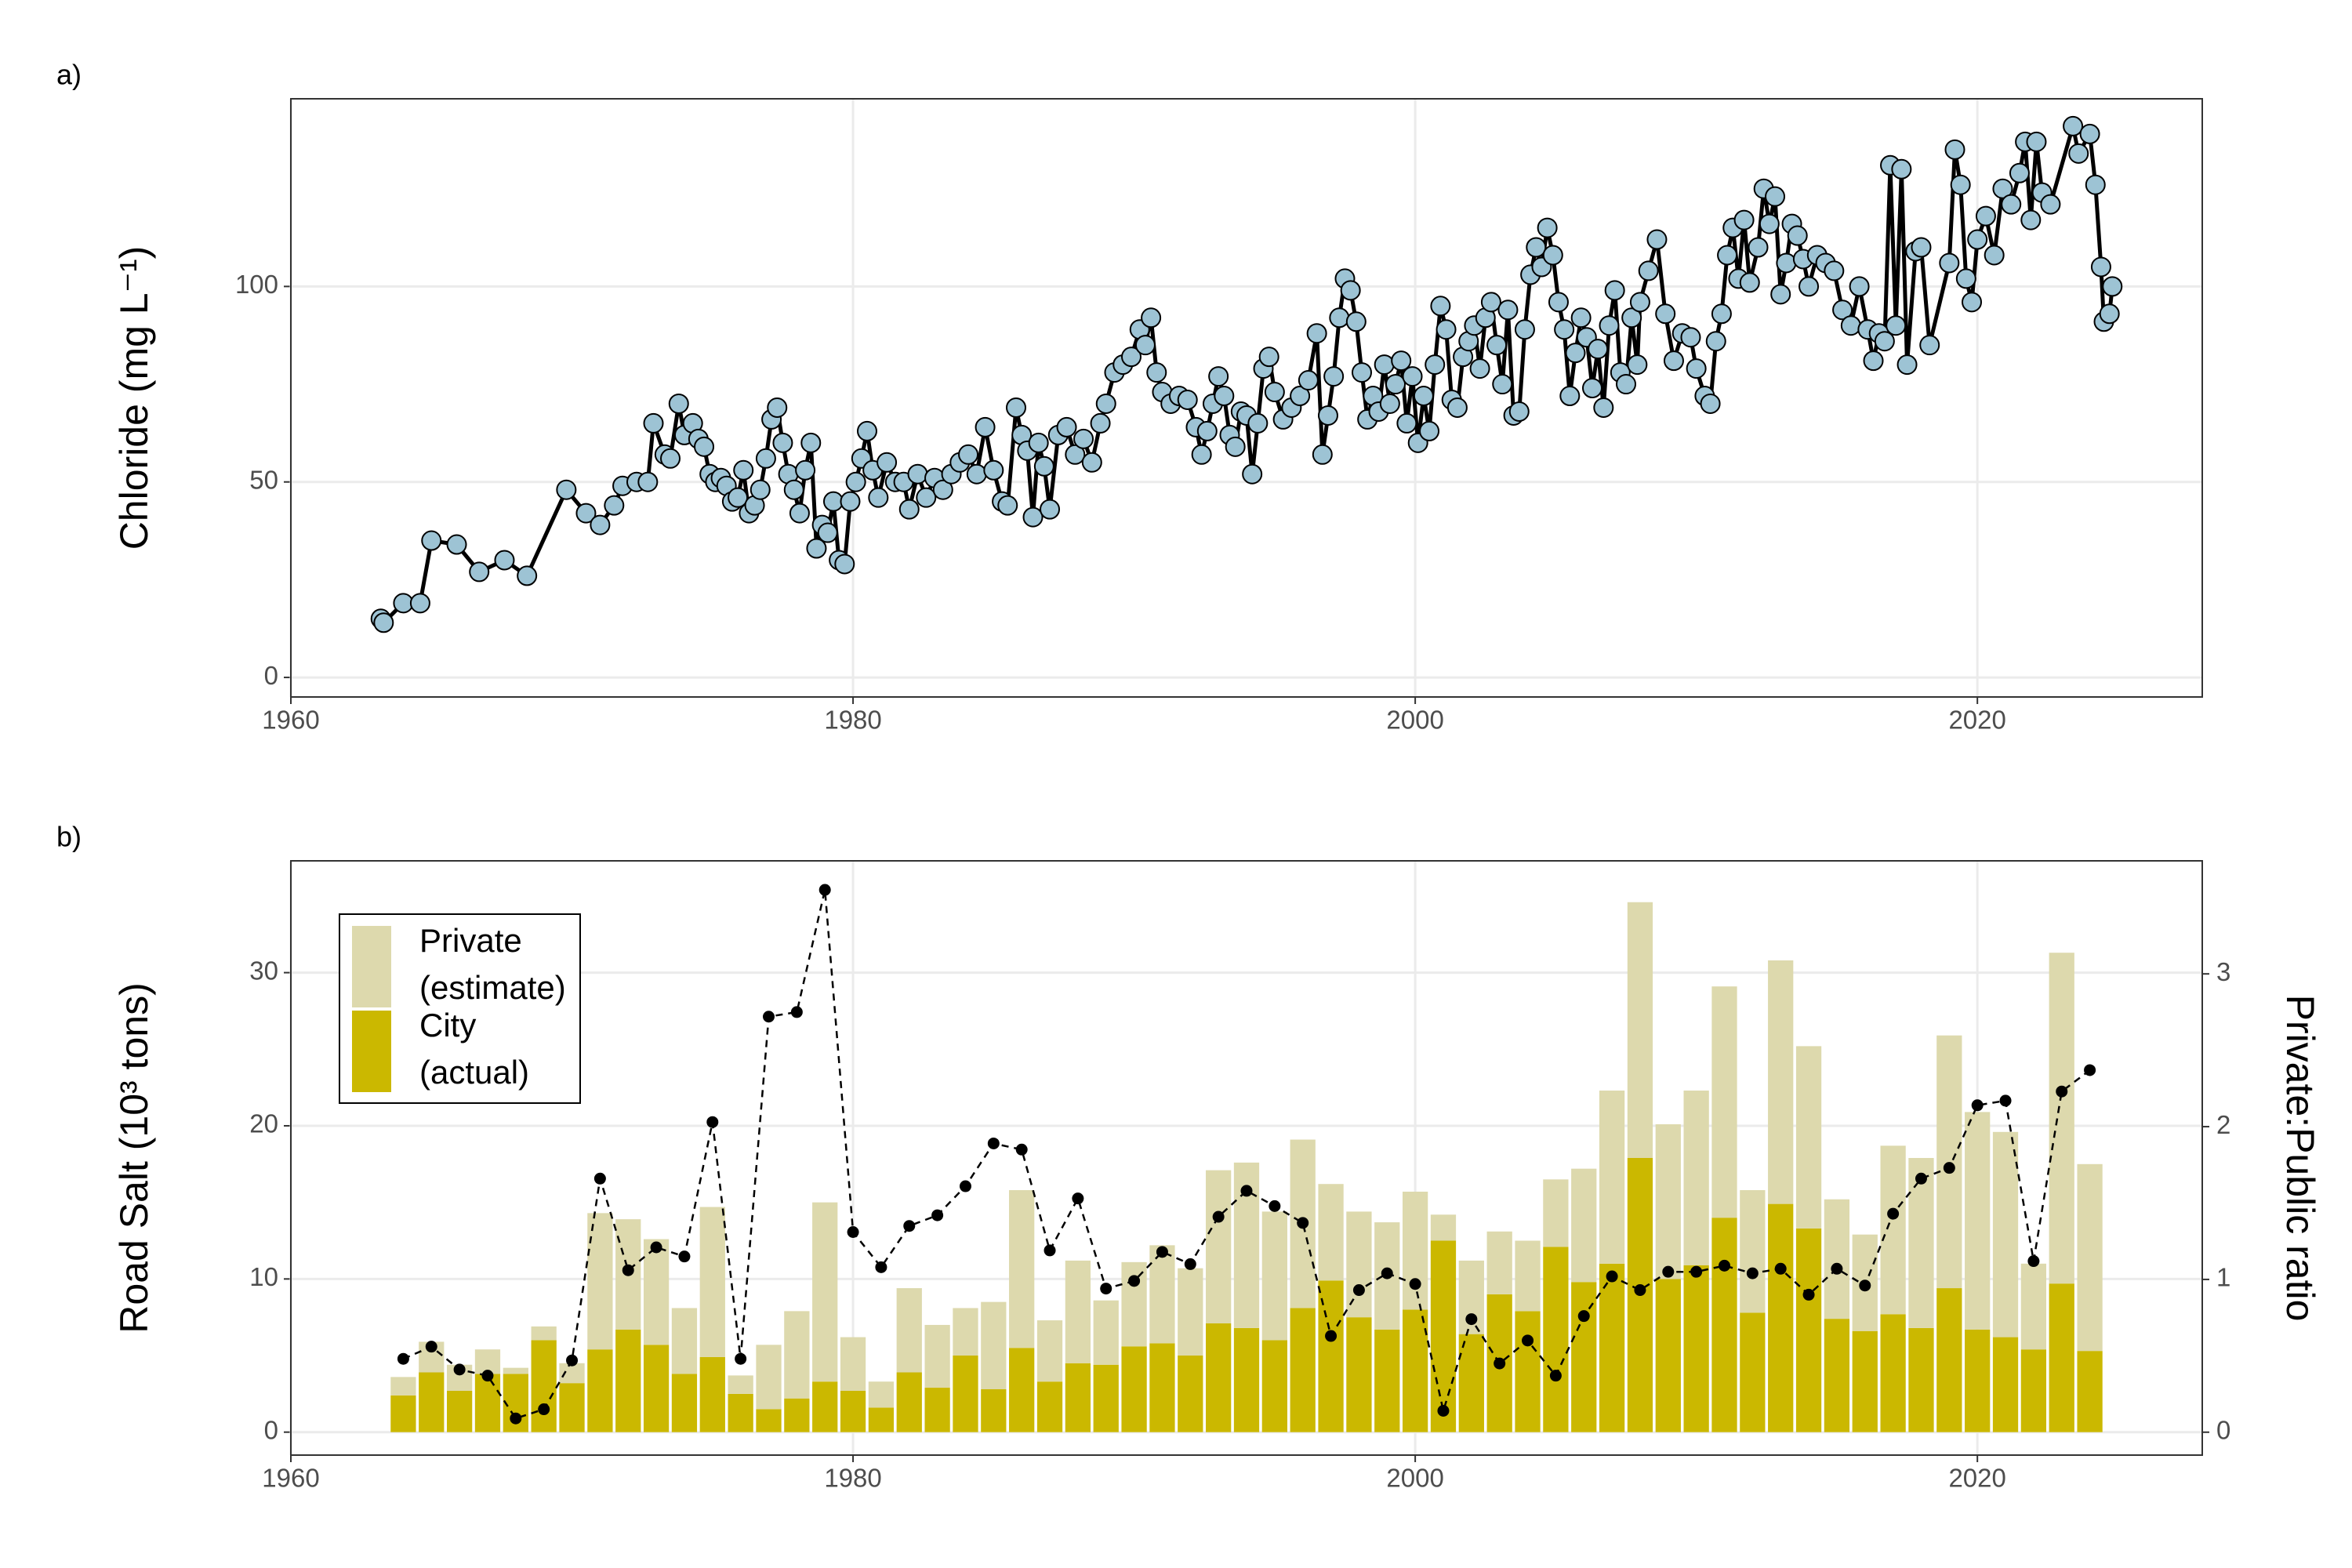 This screenshot has height=1568, width=2352. I want to click on y2-tick-label: 0, so click(2223, 1429).